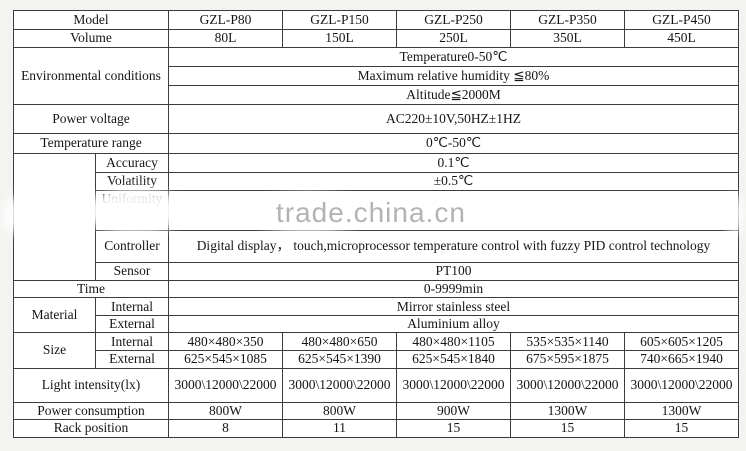  I want to click on size-external-value: 740×665×1940, so click(681, 359).